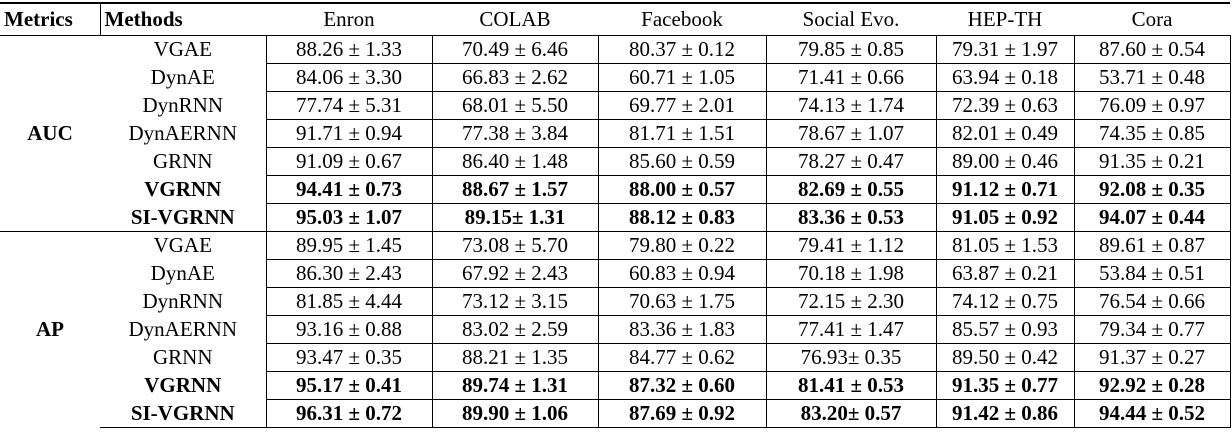 The image size is (1232, 438). What do you see at coordinates (183, 329) in the screenshot?
I see `method-label: DynAERNN` at bounding box center [183, 329].